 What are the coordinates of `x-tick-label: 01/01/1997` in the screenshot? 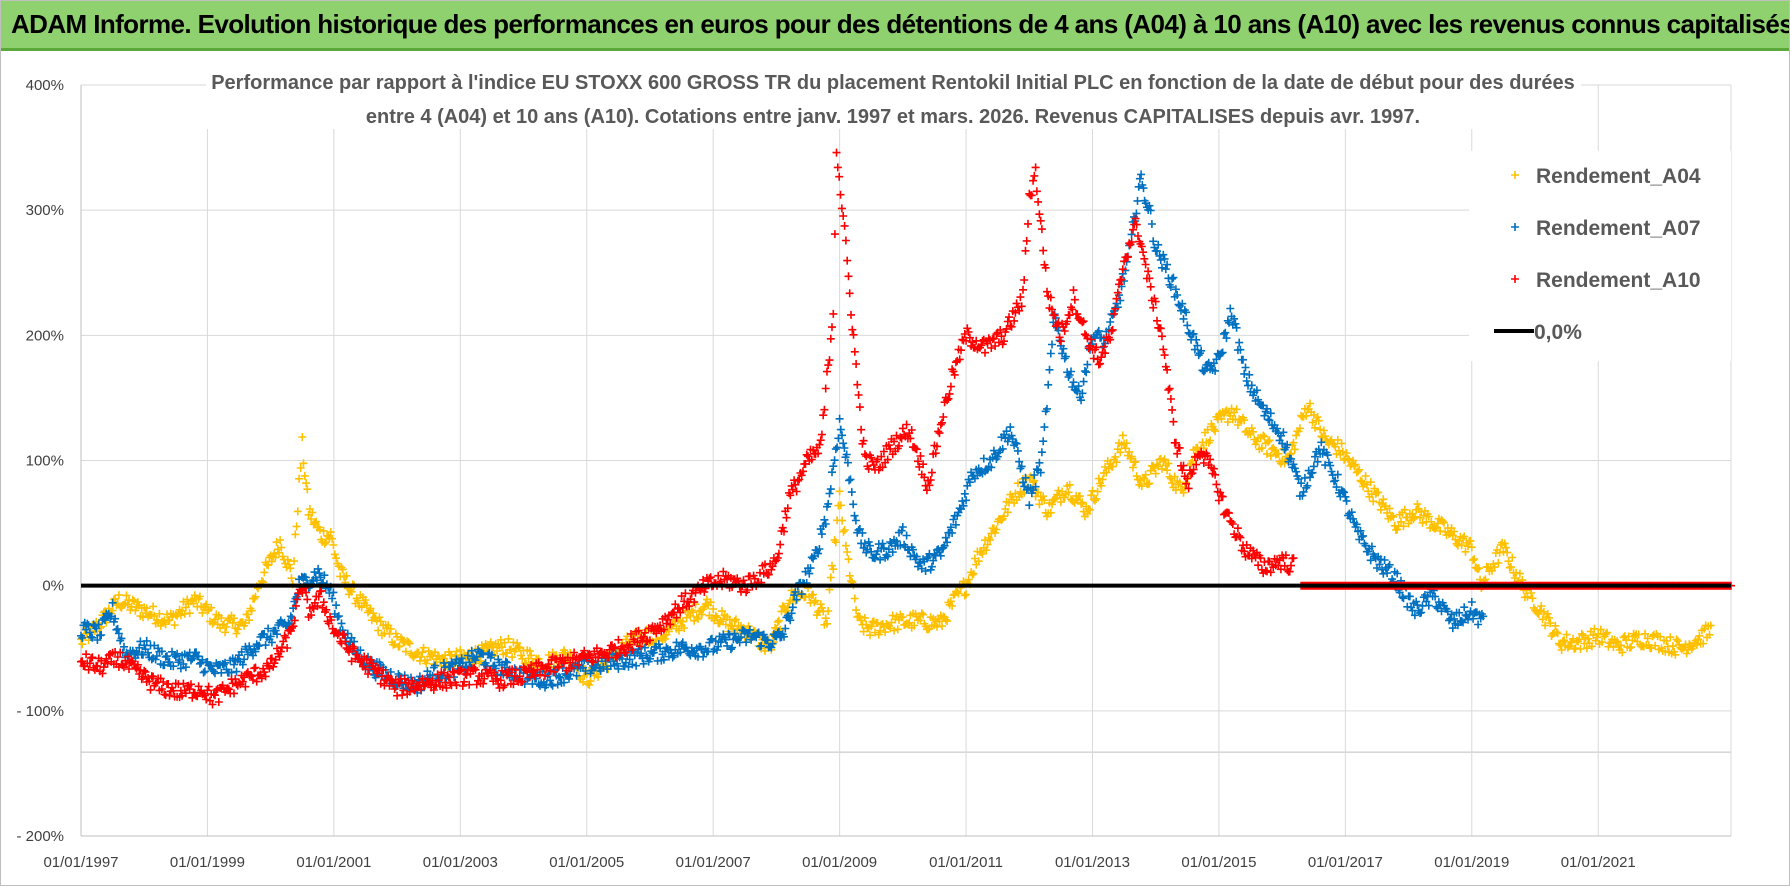 It's located at (80, 862).